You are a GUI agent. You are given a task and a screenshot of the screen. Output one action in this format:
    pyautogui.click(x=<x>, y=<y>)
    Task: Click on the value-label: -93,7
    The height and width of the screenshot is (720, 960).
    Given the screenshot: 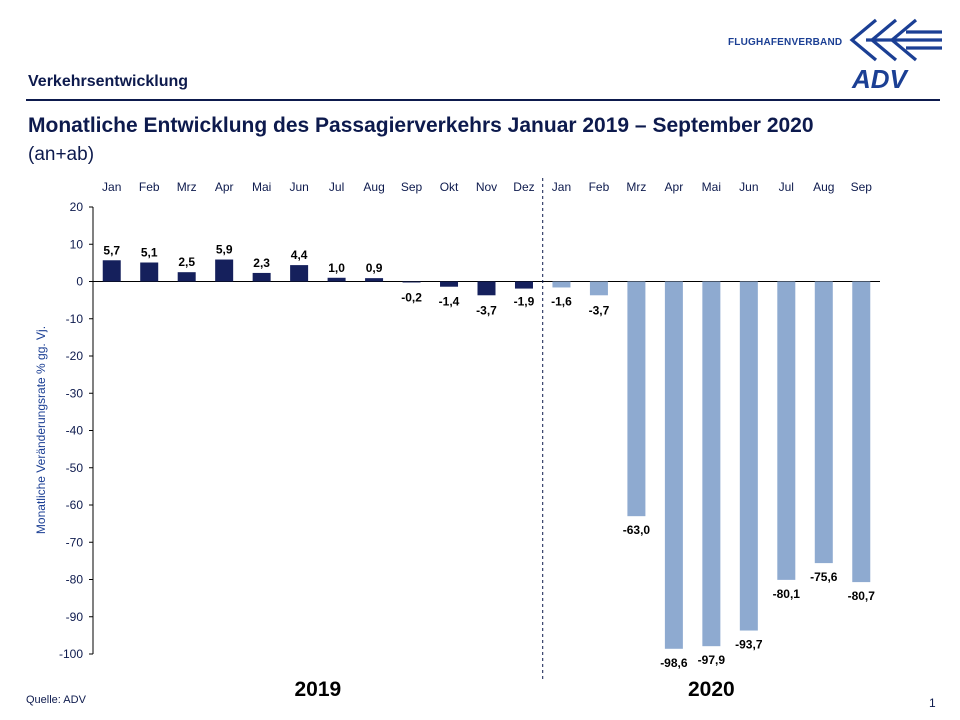 What is the action you would take?
    pyautogui.click(x=749, y=645)
    